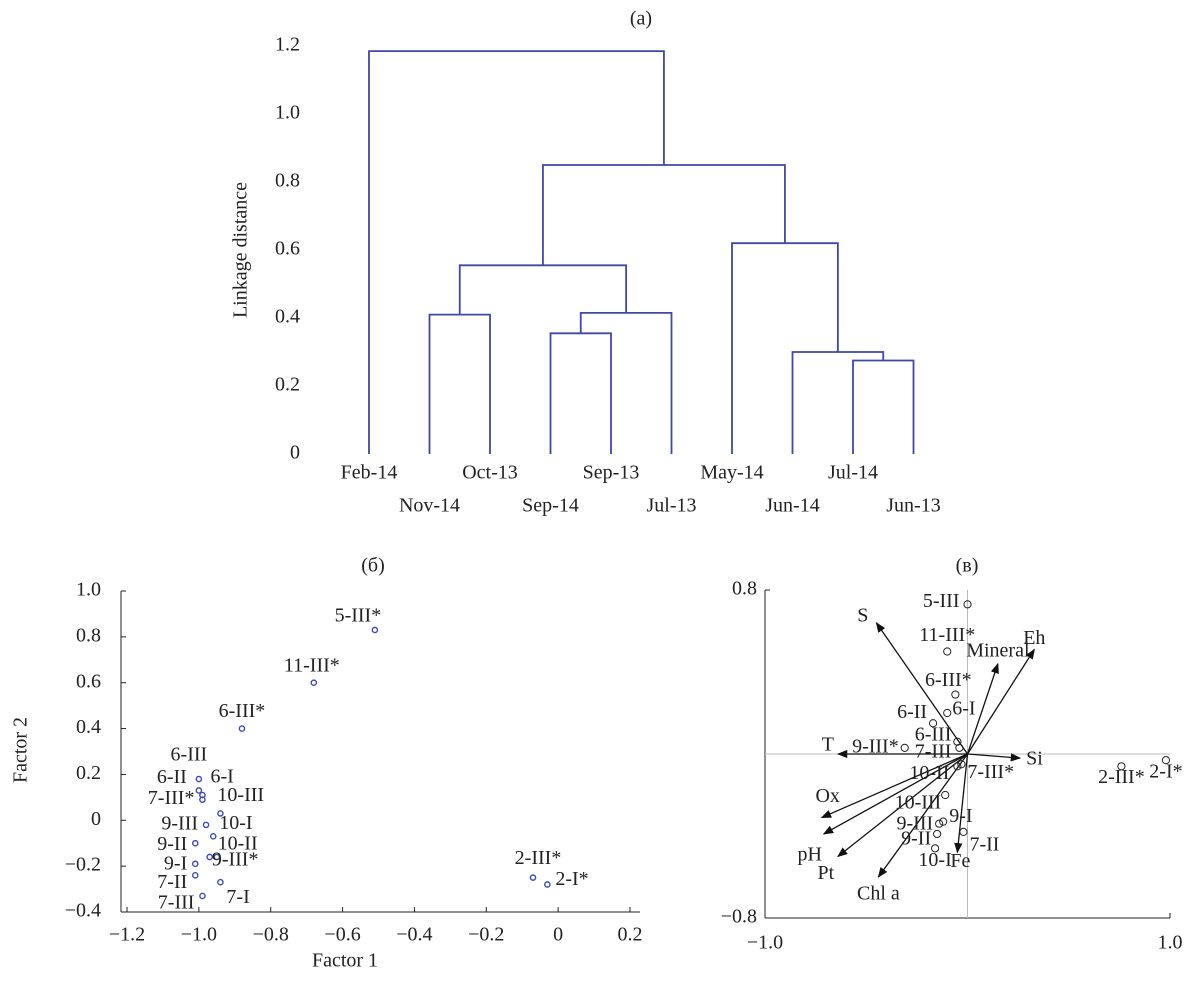  Describe the element at coordinates (1034, 759) in the screenshot. I see `vector-label: Si` at that location.